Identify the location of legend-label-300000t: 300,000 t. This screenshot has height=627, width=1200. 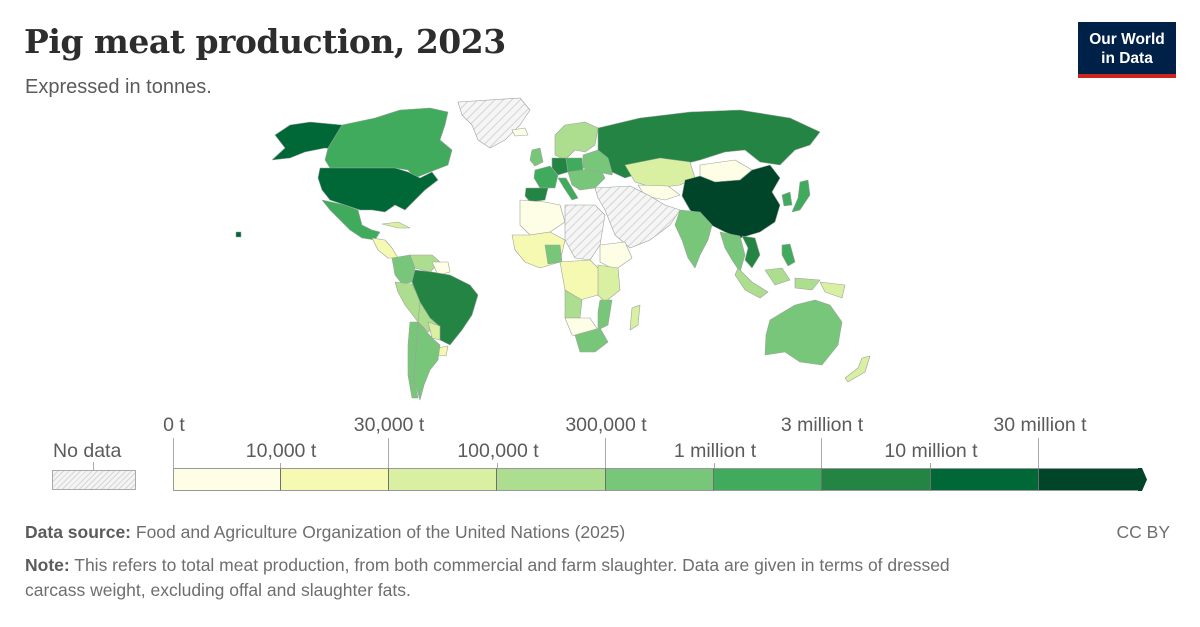
(606, 425).